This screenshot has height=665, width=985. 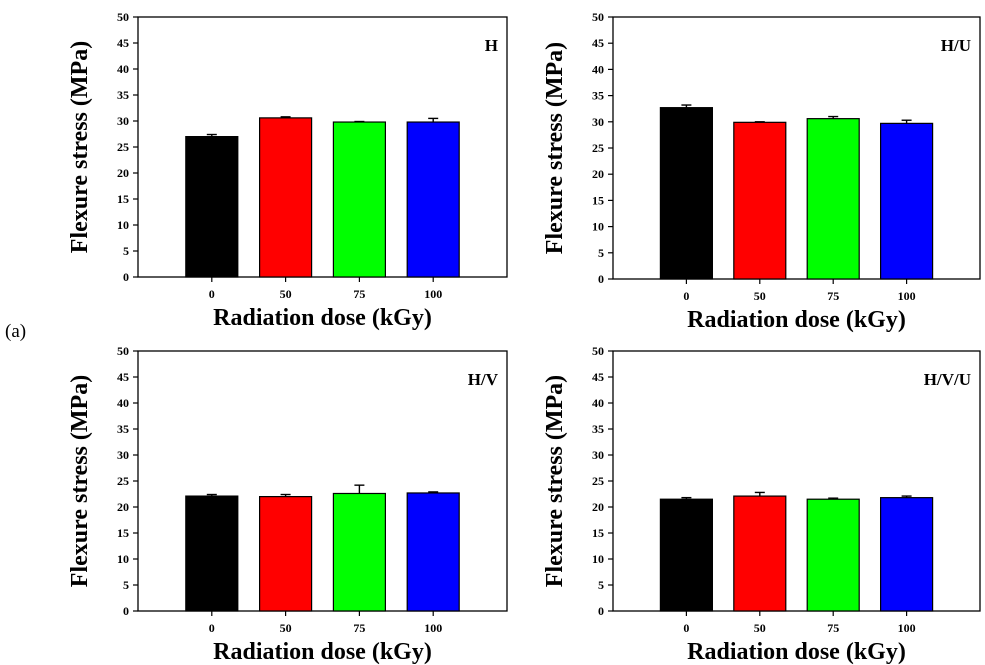 What do you see at coordinates (956, 45) in the screenshot?
I see `panel-label: H/U` at bounding box center [956, 45].